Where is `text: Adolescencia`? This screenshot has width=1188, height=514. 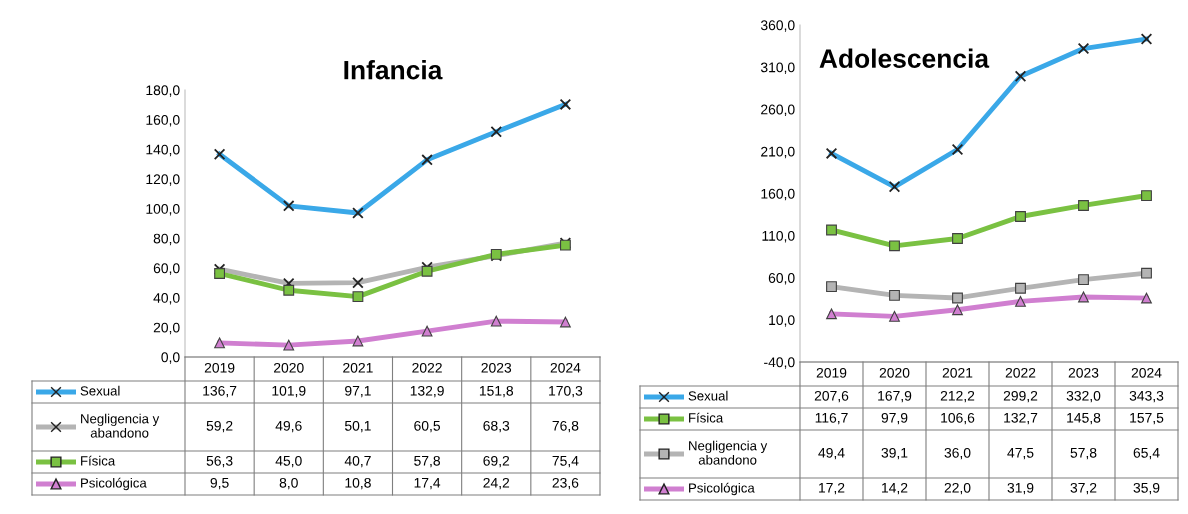
text: Adolescencia is located at coordinates (904, 58).